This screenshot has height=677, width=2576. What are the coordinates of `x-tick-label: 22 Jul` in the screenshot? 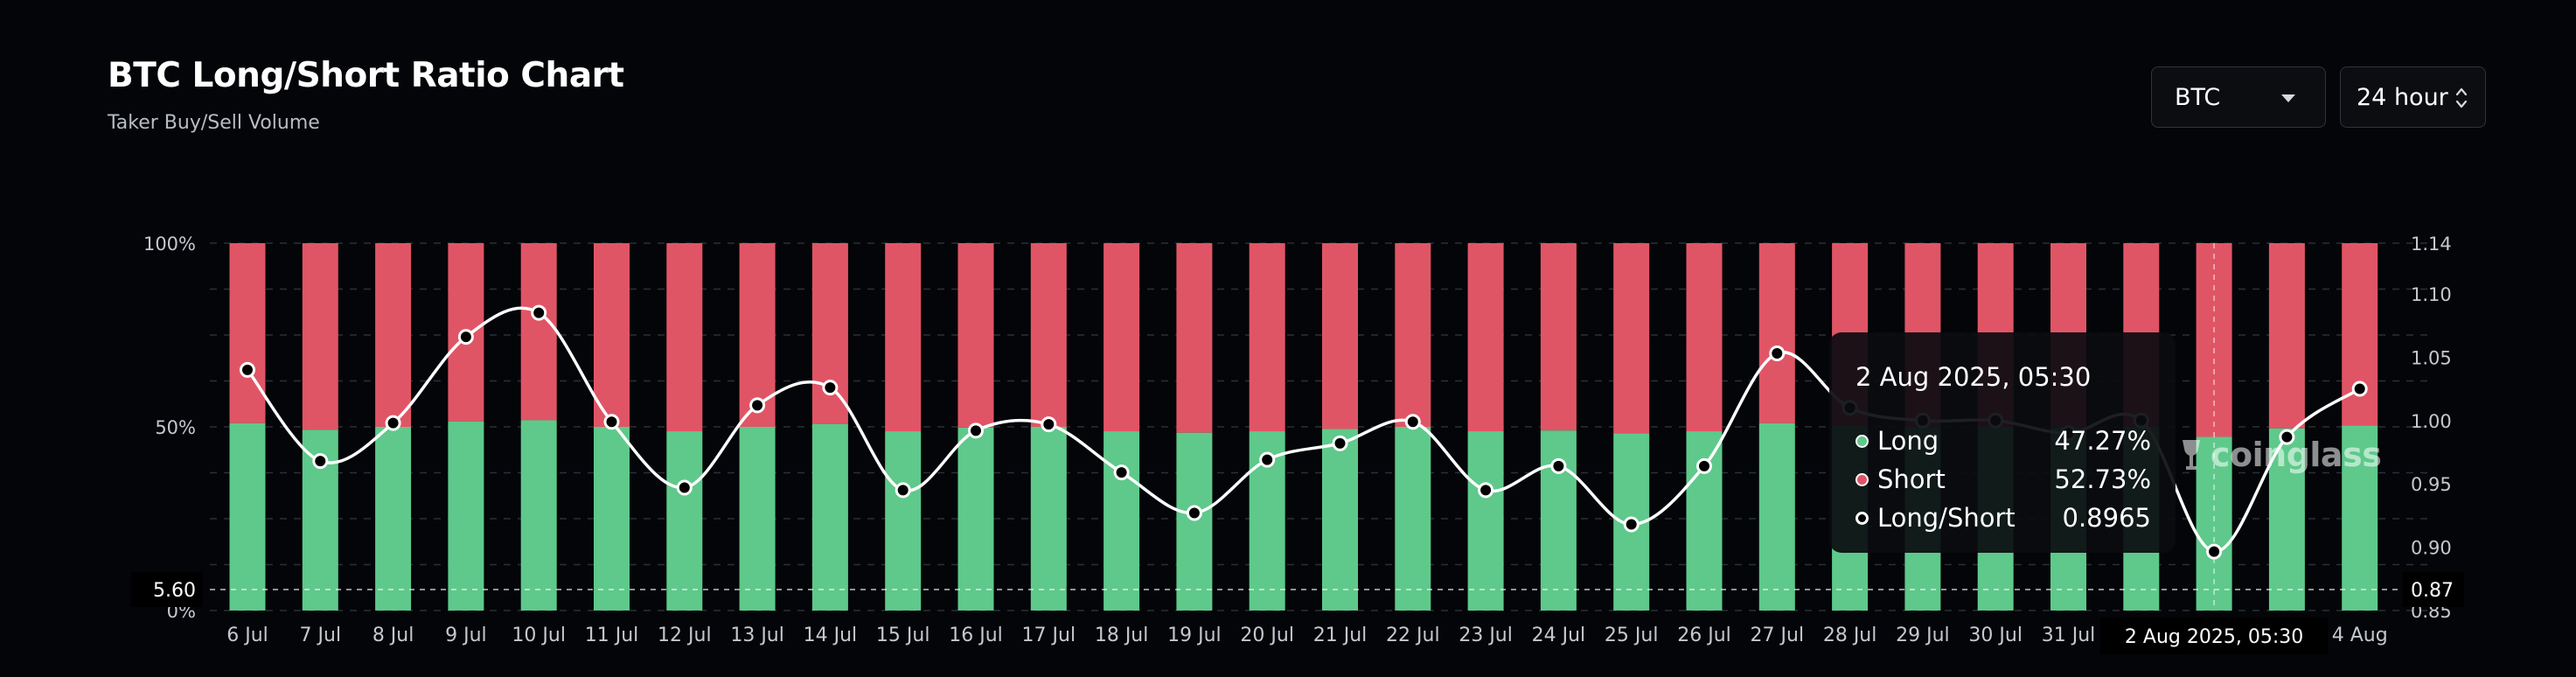 It's located at (1413, 635).